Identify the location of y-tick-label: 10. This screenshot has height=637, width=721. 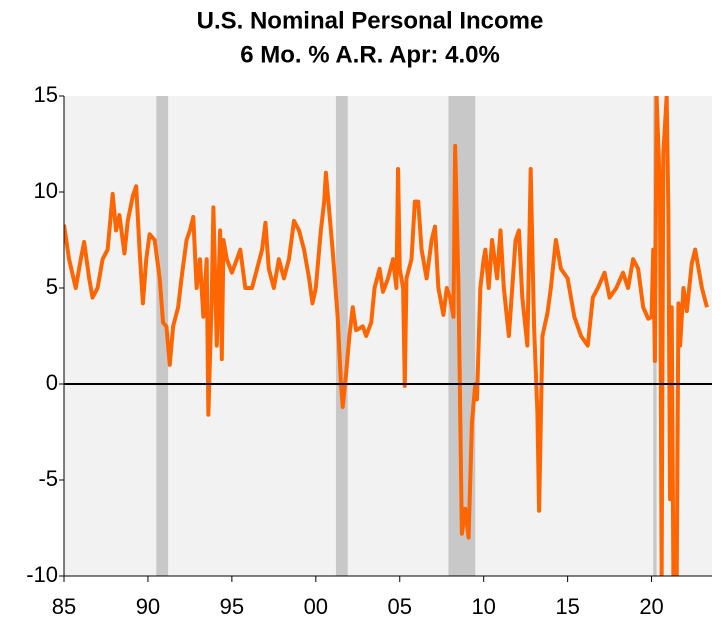
(46, 190).